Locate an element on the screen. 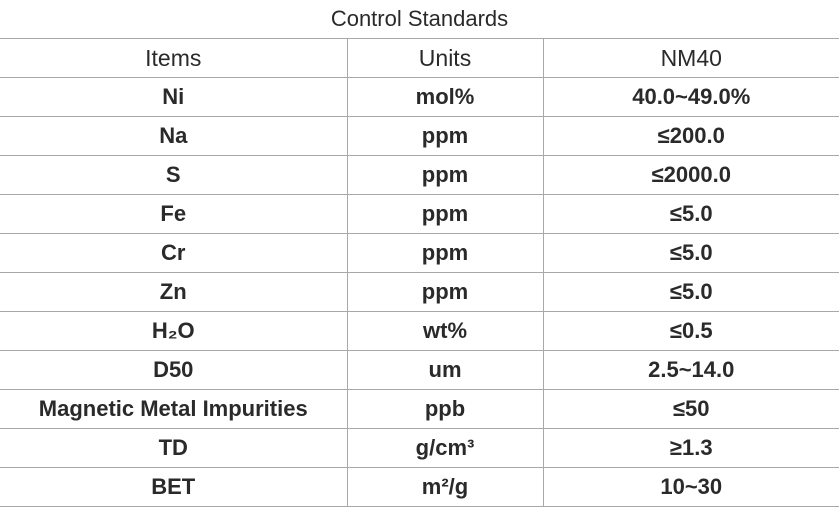 Image resolution: width=839 pixels, height=507 pixels. table-row: H₂O wt% ≤0.5 is located at coordinates (419, 331).